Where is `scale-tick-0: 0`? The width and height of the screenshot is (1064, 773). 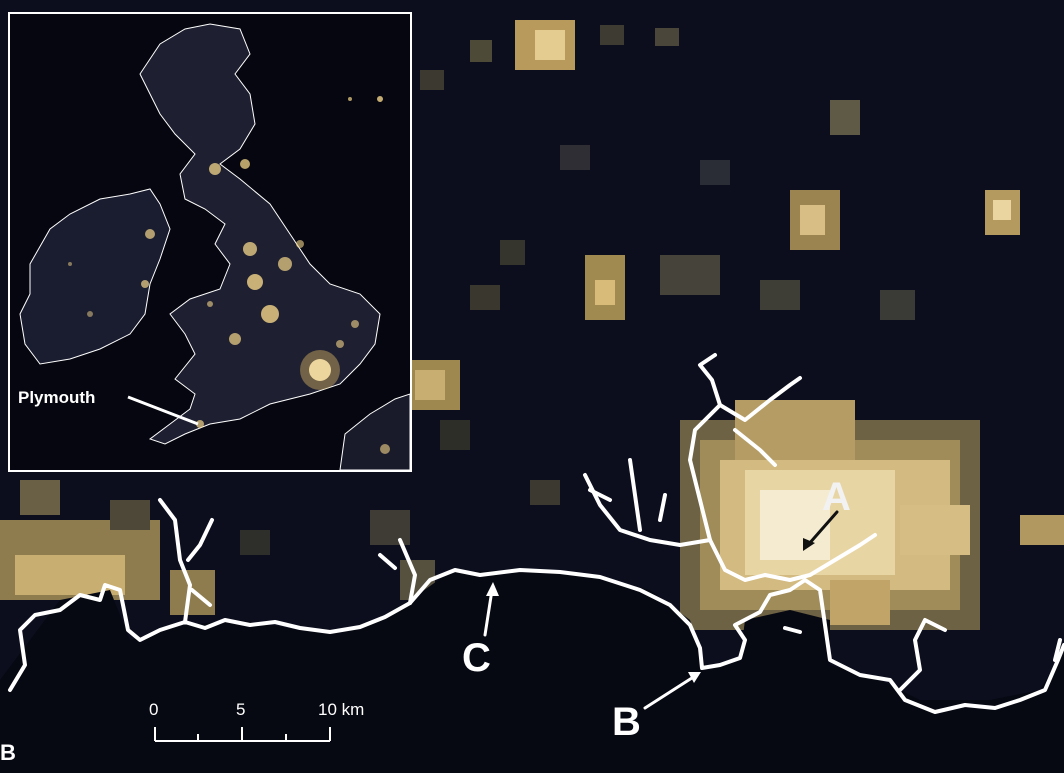
scale-tick-0: 0 is located at coordinates (154, 709).